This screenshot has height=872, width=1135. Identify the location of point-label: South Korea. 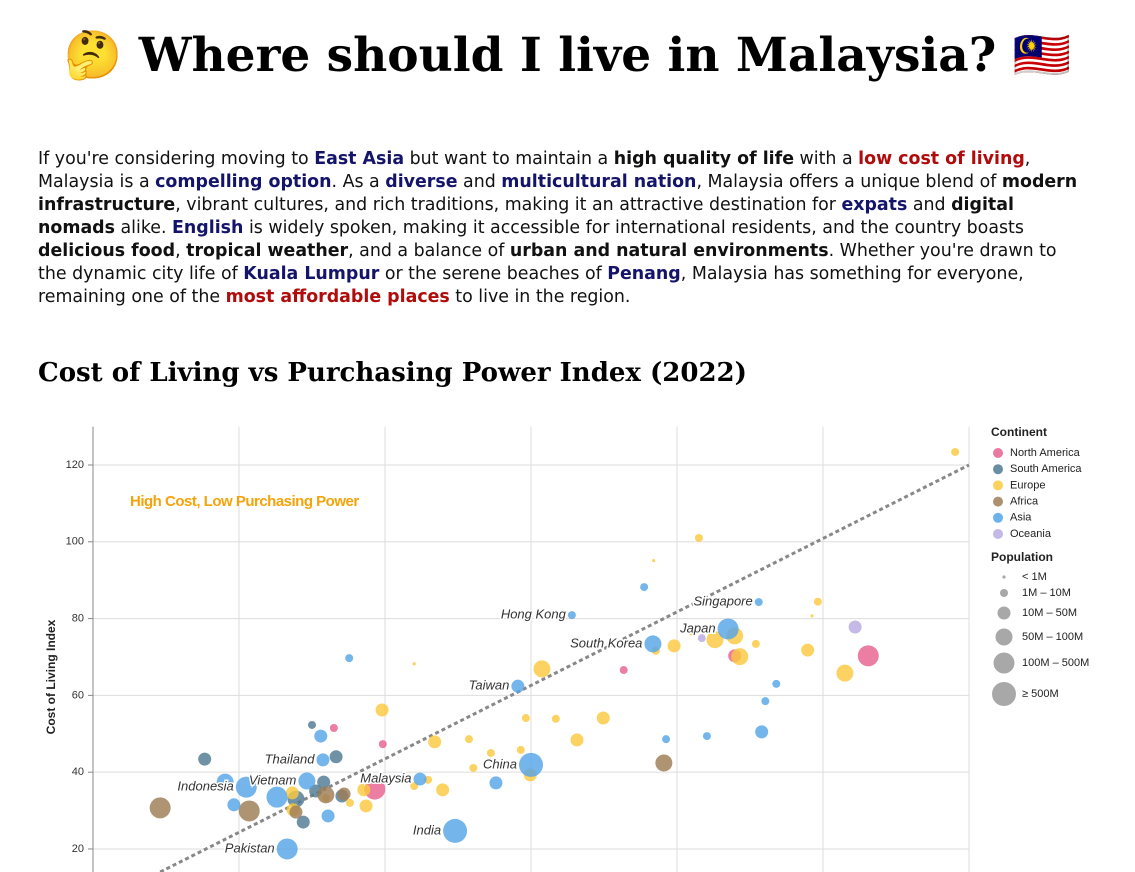
(606, 642).